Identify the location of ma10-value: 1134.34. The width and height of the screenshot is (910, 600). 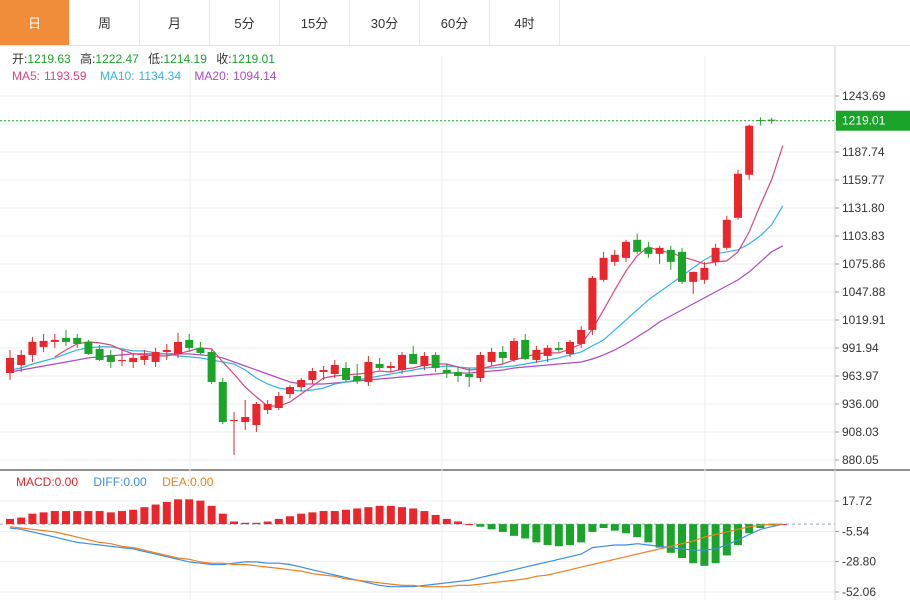
(160, 76).